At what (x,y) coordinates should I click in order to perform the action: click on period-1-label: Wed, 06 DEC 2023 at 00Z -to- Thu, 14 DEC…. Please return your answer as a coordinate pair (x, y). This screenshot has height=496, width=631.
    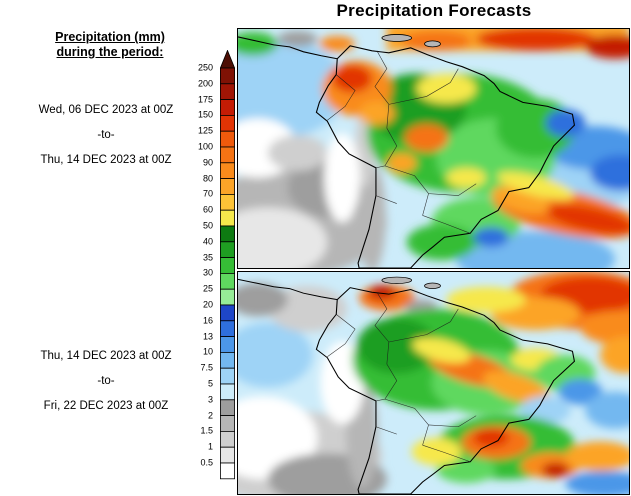
    Looking at the image, I should click on (106, 141).